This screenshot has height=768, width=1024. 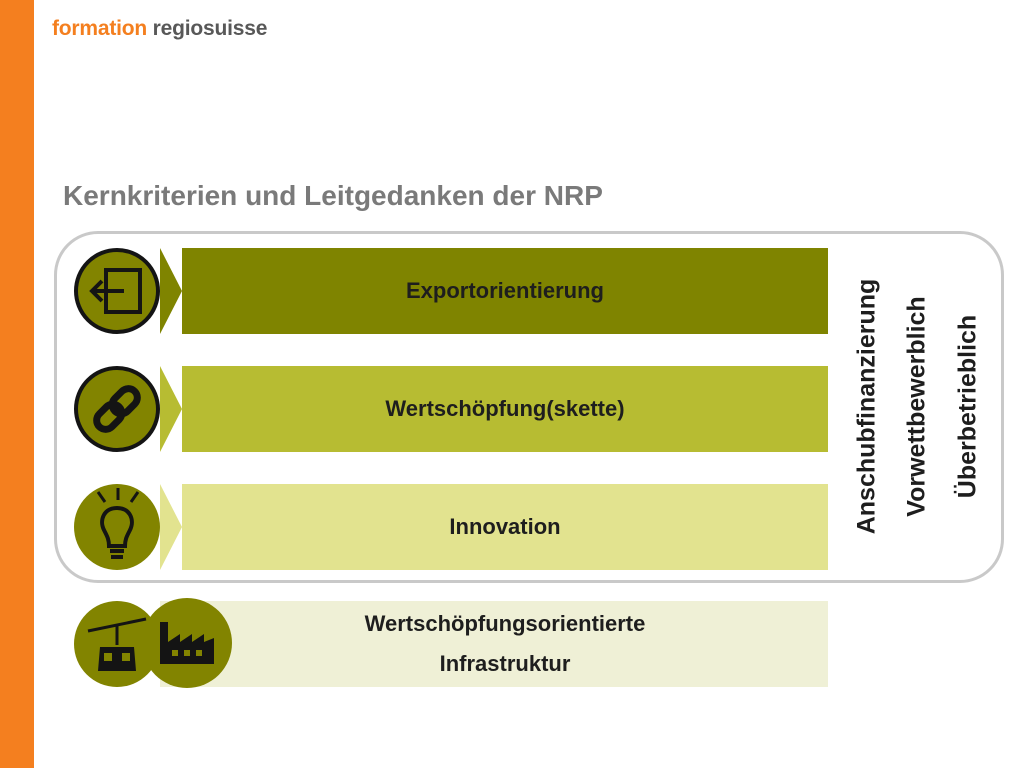 I want to click on accent-sidebar-bar, so click(x=17, y=384).